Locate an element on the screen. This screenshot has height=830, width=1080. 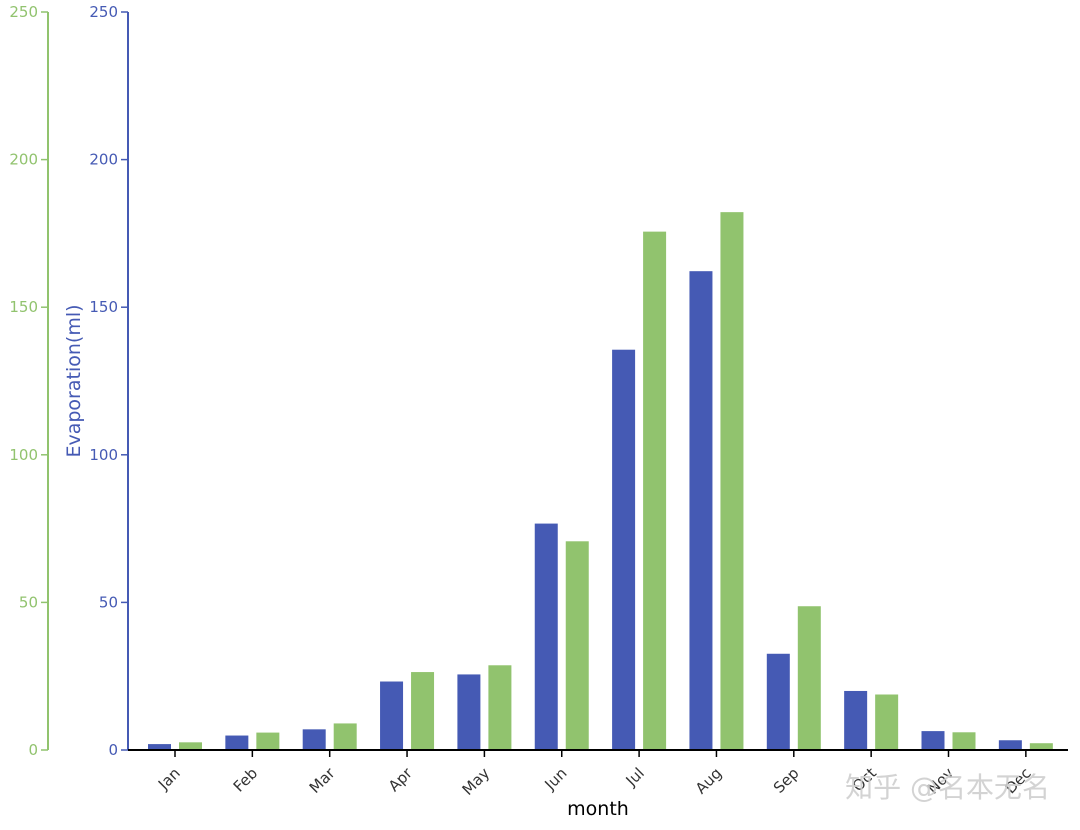
bar-series2-mar is located at coordinates (345, 736).